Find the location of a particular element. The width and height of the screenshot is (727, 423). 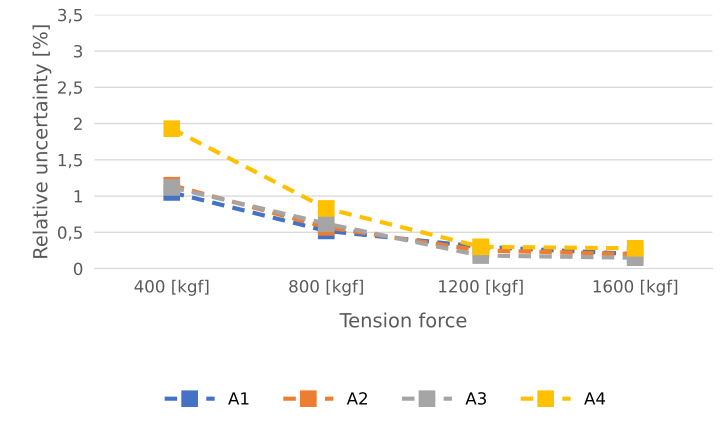

x-tick-label: 800 [kgf] is located at coordinates (326, 288).